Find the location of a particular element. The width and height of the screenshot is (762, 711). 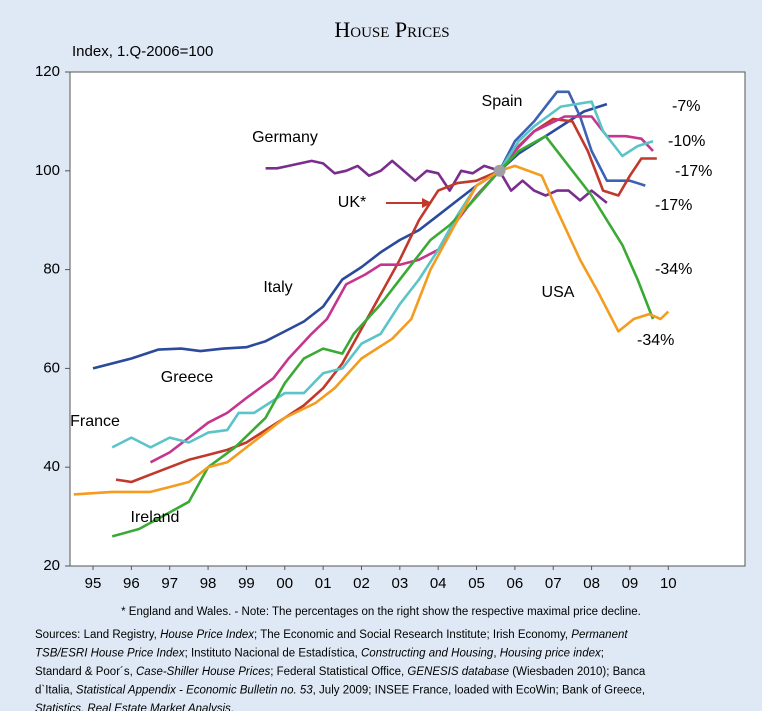

x-tick-label: 06 is located at coordinates (515, 583).